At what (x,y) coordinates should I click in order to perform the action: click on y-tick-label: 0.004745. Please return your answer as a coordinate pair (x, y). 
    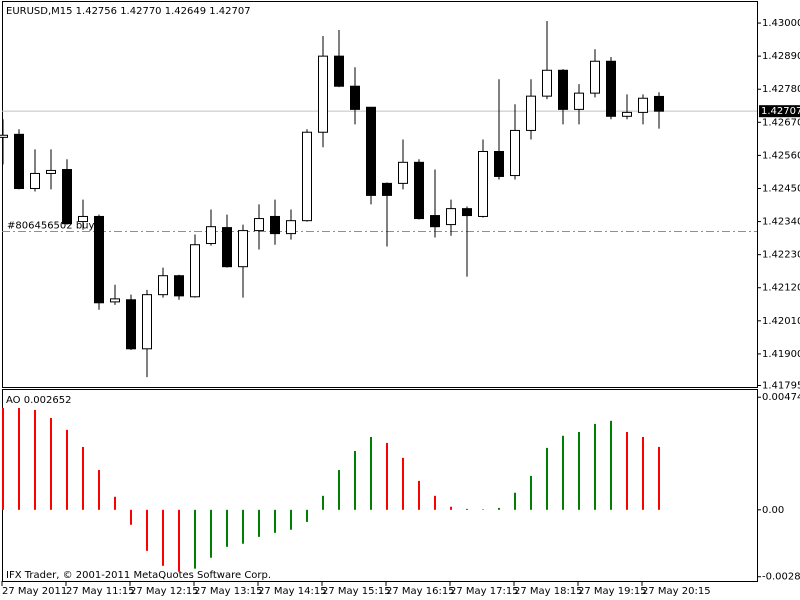
    Looking at the image, I should click on (781, 397).